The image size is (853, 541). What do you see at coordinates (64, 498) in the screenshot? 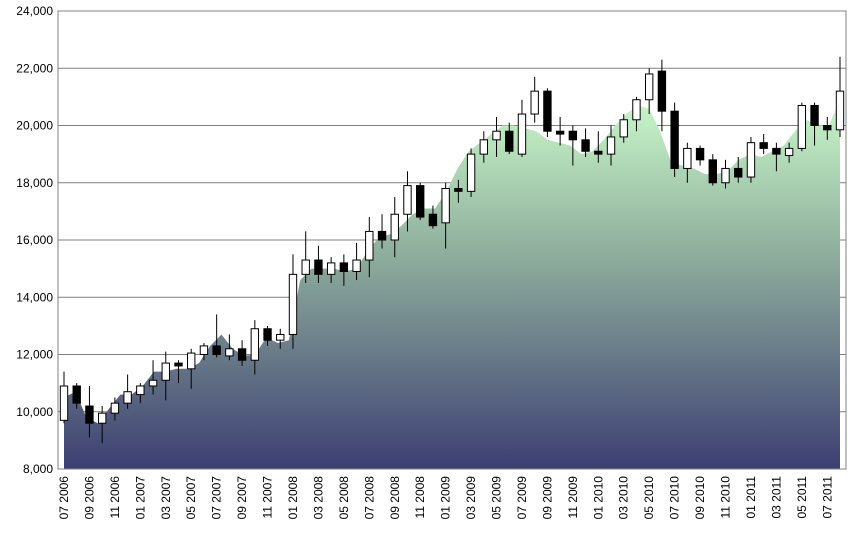
I see `x-tick-label: 07 2006` at bounding box center [64, 498].